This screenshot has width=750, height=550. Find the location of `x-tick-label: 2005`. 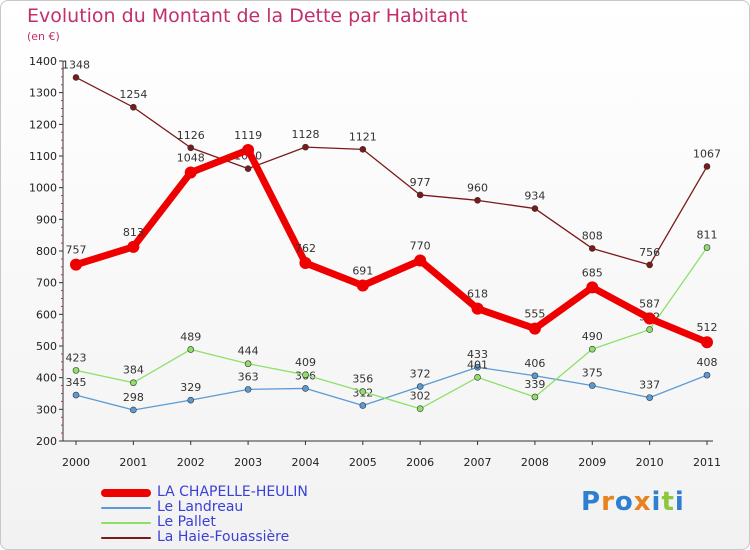

x-tick-label: 2005 is located at coordinates (363, 462).